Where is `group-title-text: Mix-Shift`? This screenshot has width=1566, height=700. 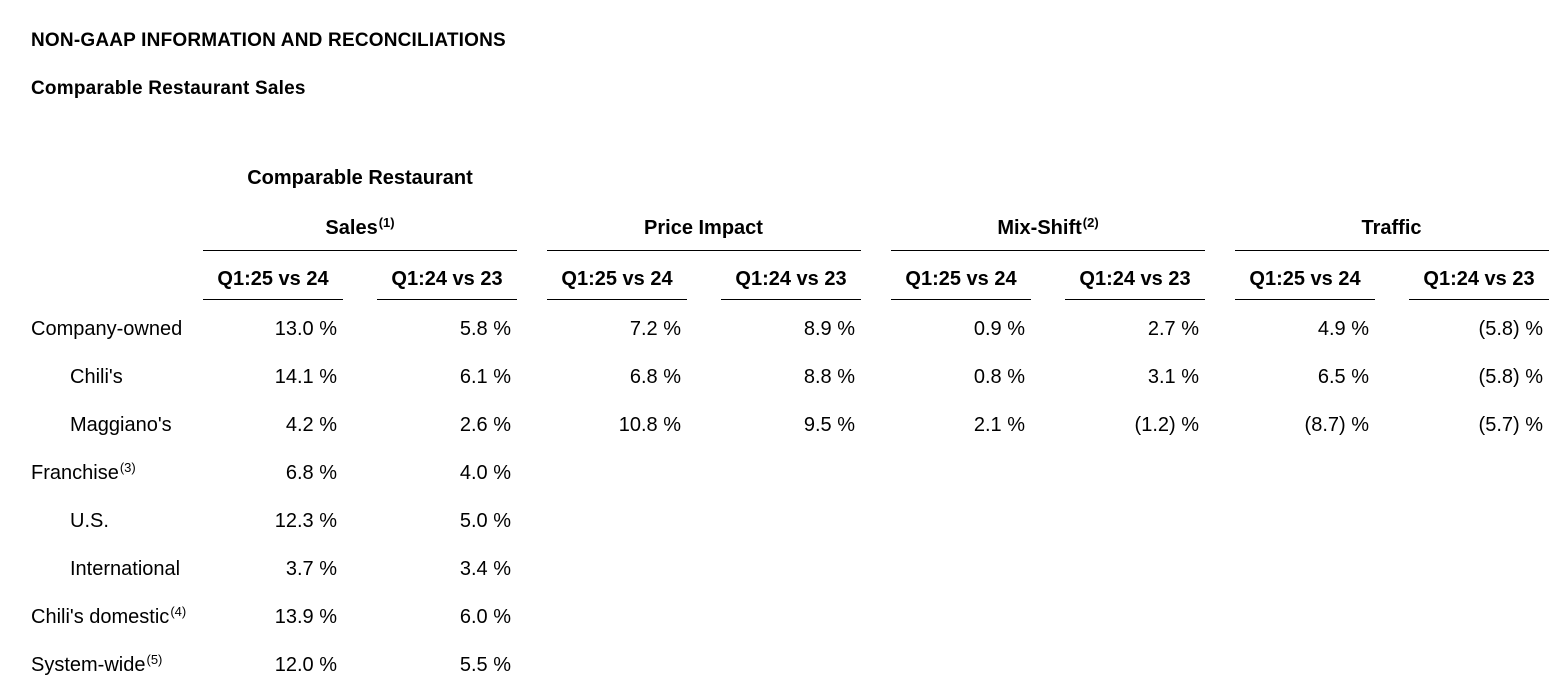 group-title-text: Mix-Shift is located at coordinates (1039, 228).